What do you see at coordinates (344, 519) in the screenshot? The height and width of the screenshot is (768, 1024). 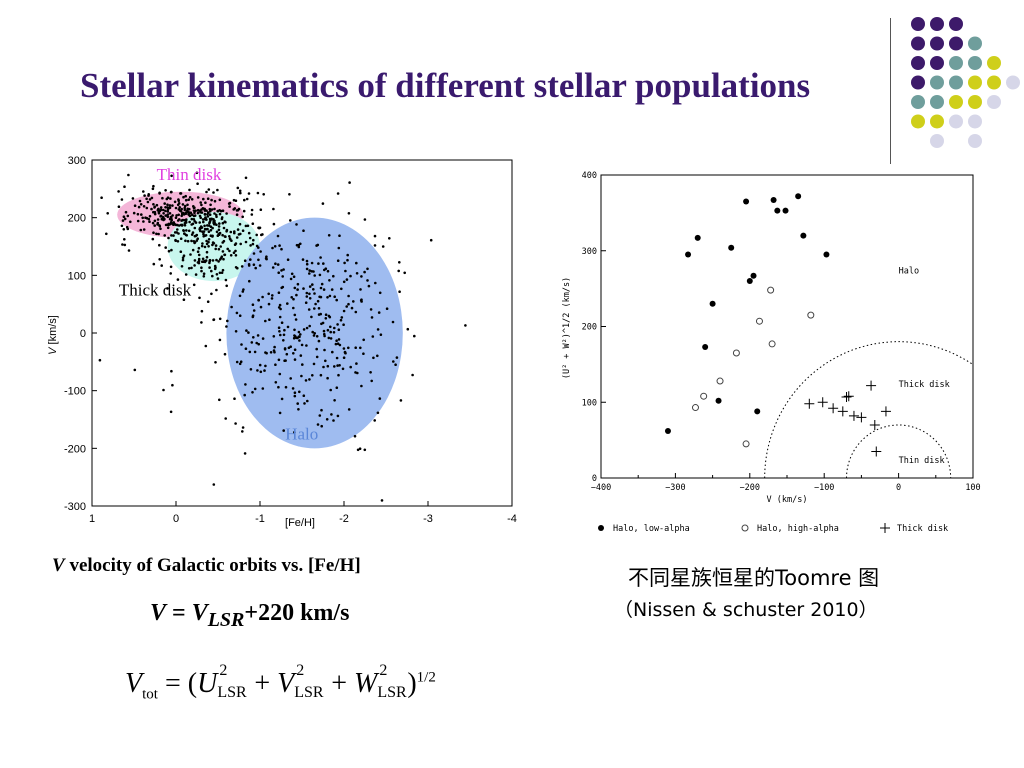 I see `x-tick-label: -2` at bounding box center [344, 519].